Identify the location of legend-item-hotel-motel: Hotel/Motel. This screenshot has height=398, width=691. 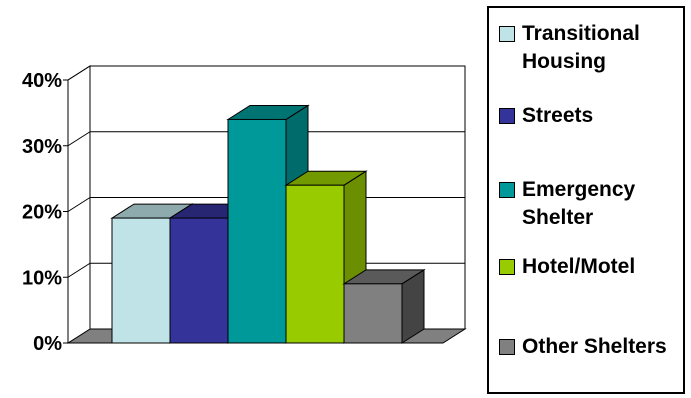
(590, 267).